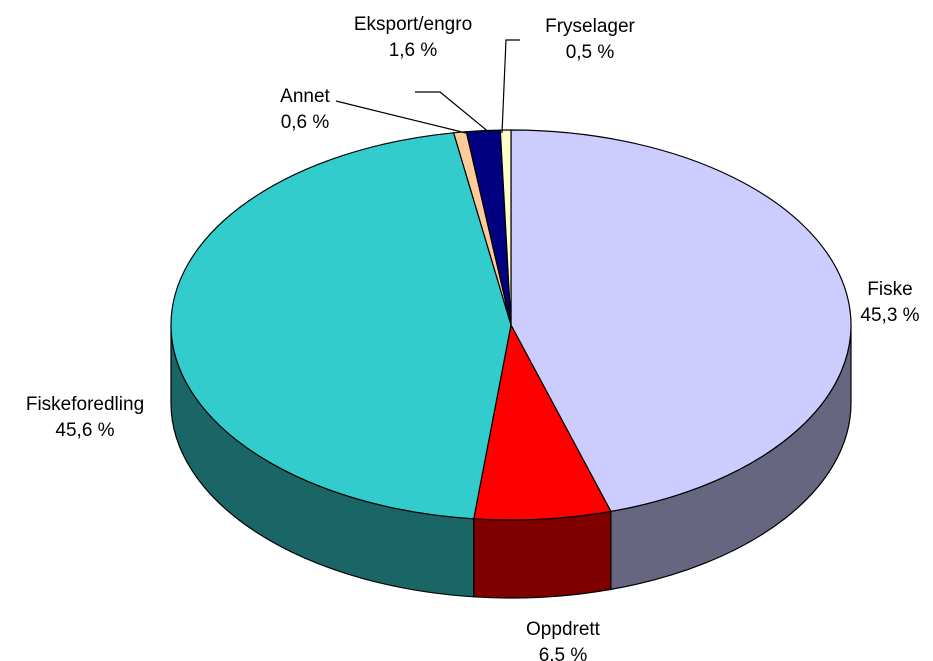 The height and width of the screenshot is (661, 933). I want to click on slice-value-label: 0,5 %, so click(590, 52).